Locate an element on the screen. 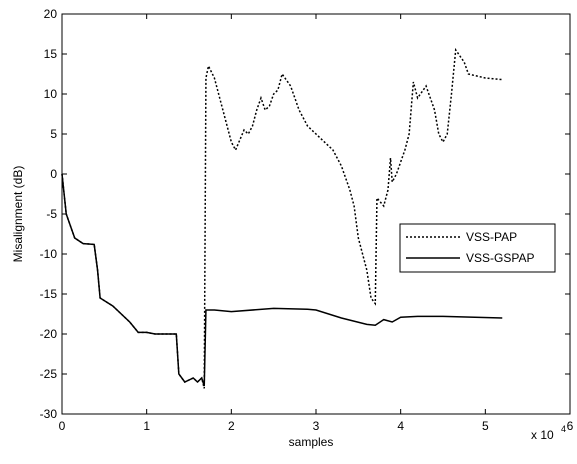 This screenshot has height=464, width=577. x-axis-label: samples is located at coordinates (311, 442).